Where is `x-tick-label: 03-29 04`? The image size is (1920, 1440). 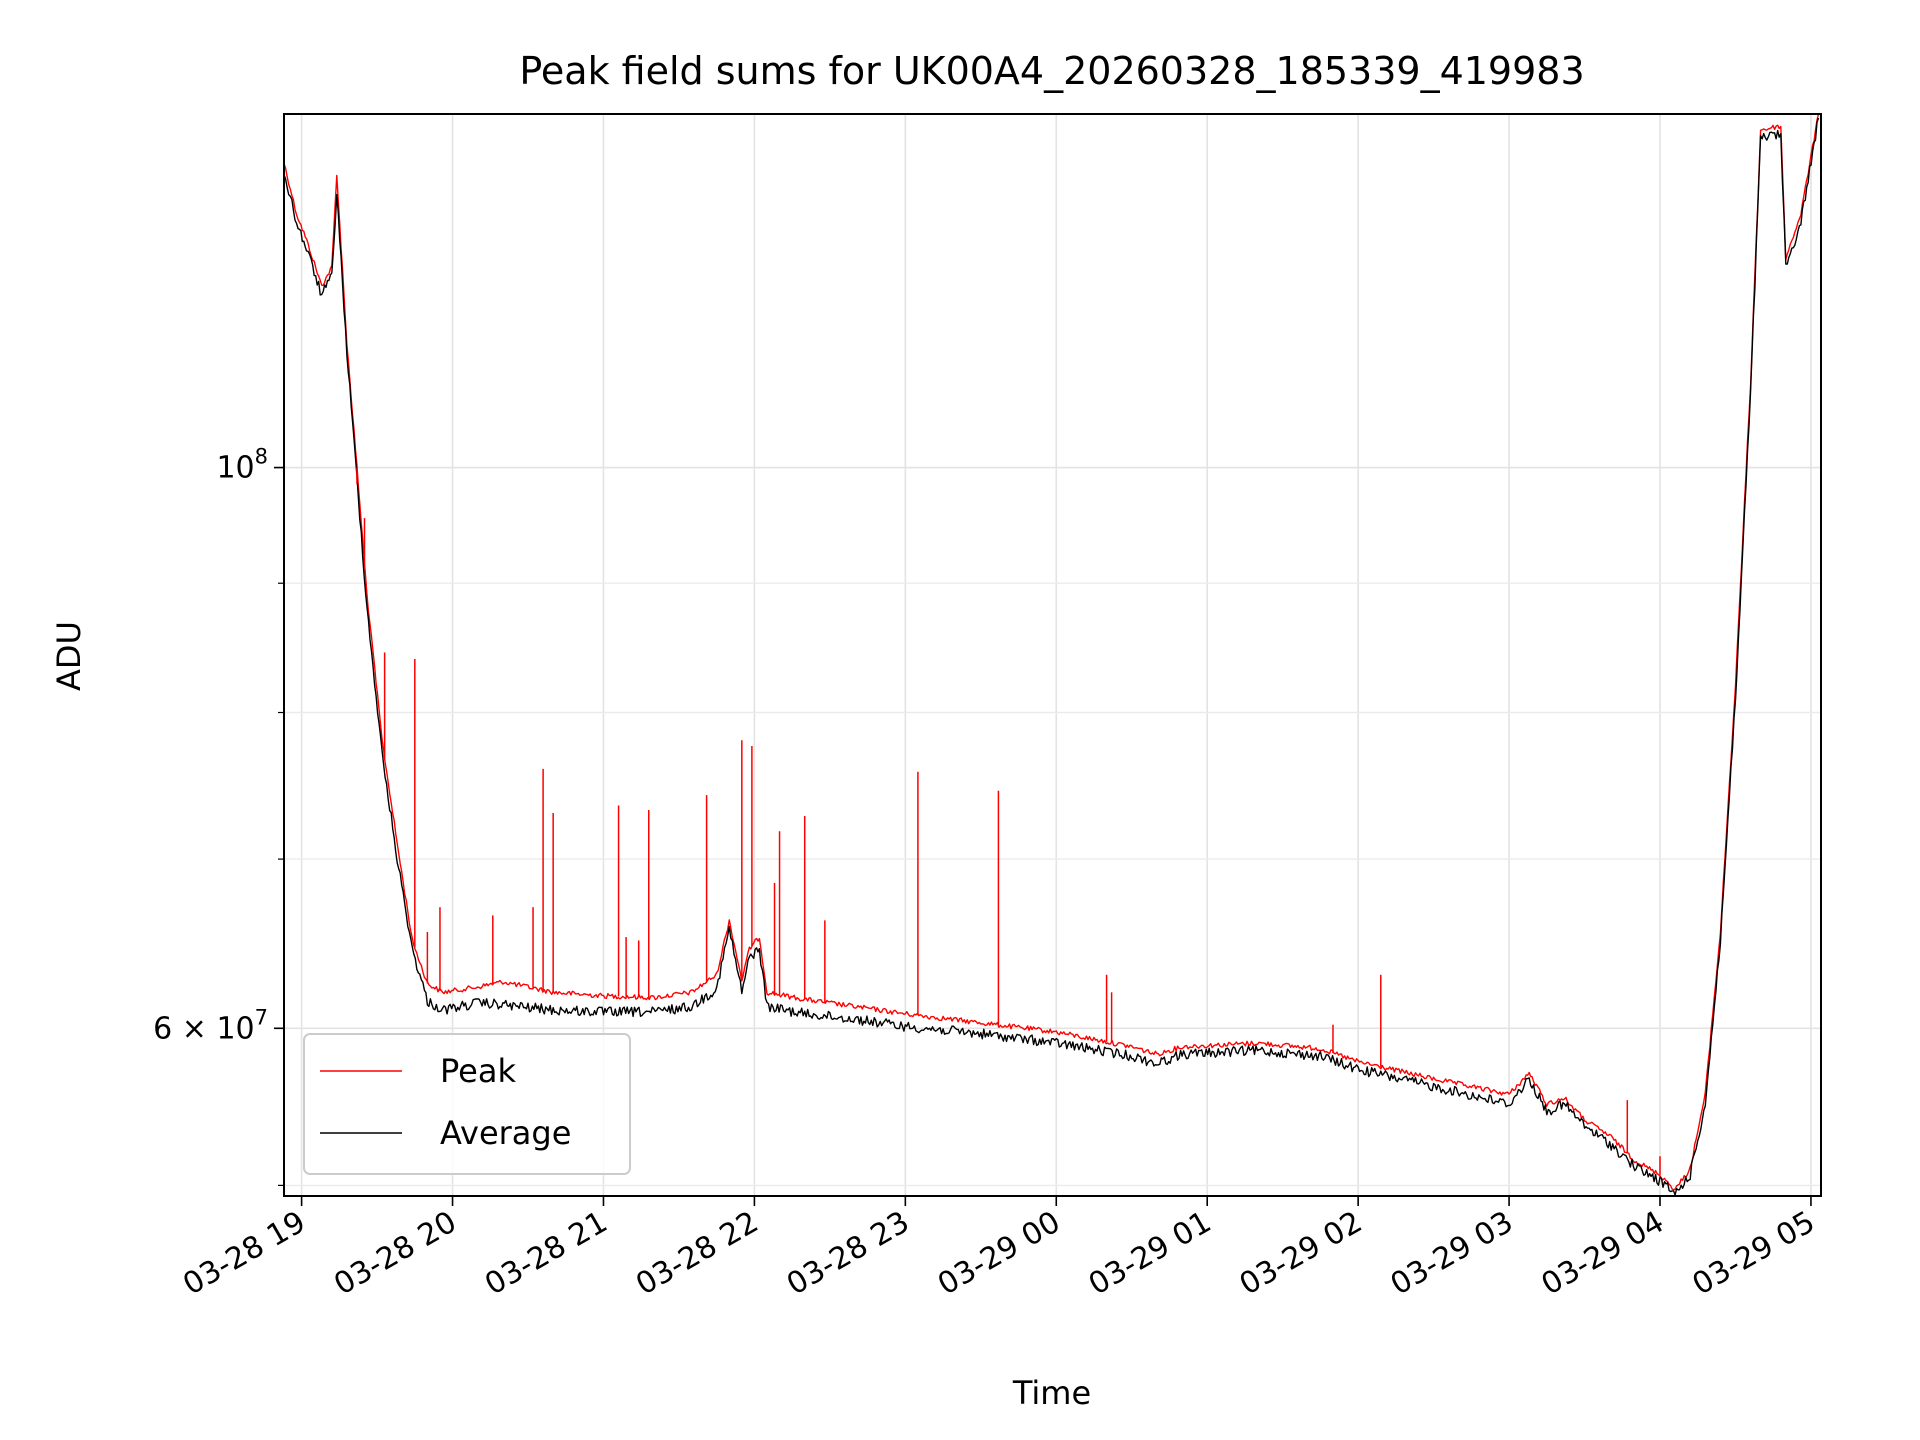
x-tick-label: 03-29 04 is located at coordinates (1603, 1254).